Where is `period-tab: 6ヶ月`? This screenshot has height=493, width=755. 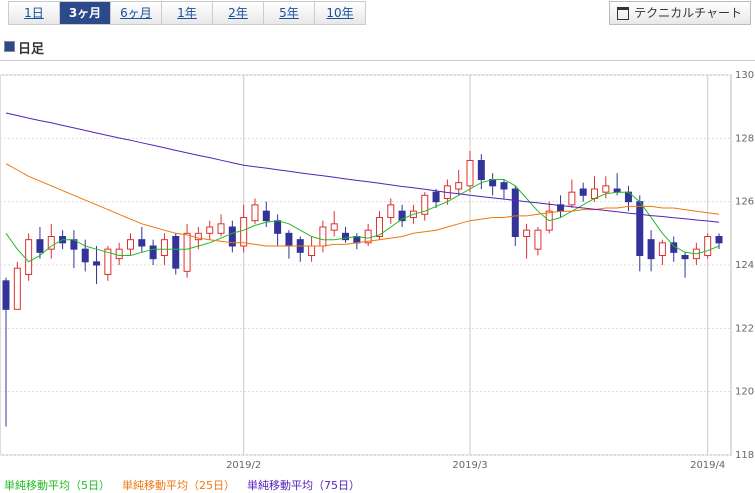
period-tab: 6ヶ月 is located at coordinates (136, 13).